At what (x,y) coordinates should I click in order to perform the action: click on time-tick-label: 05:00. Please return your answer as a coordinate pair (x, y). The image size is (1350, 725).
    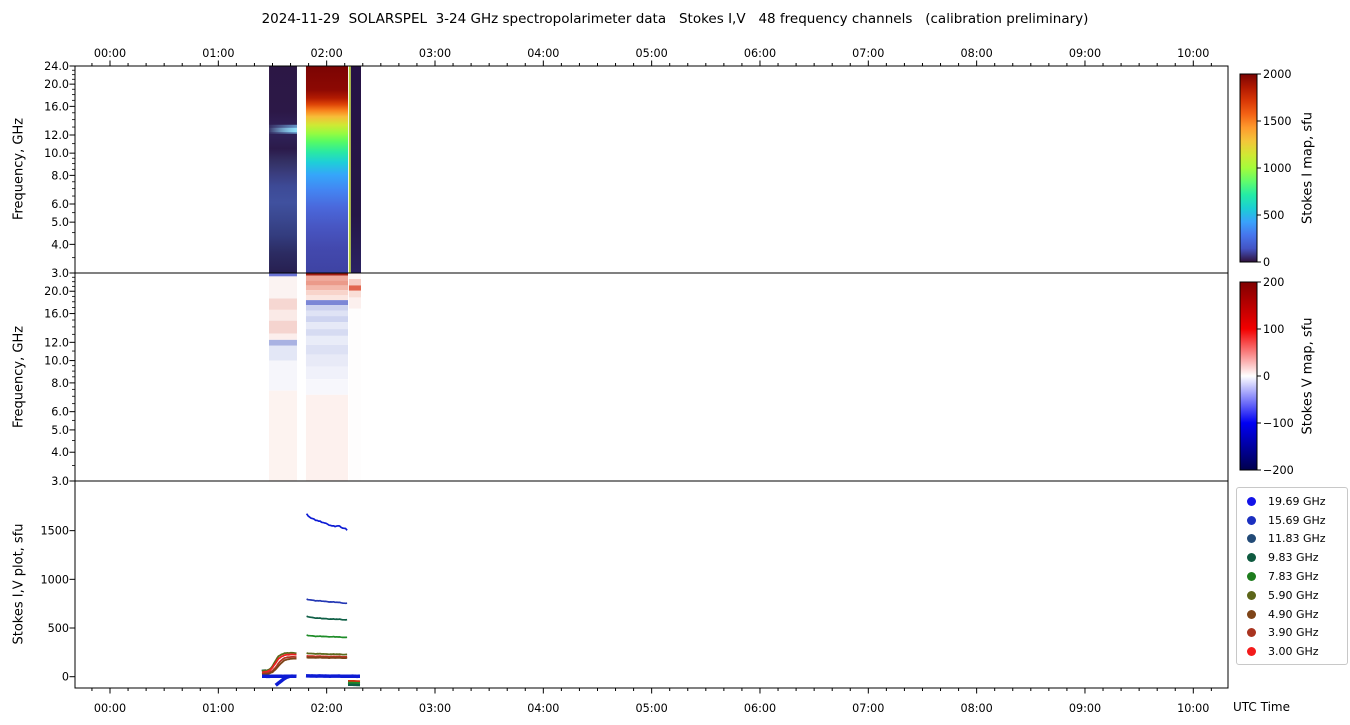
    Looking at the image, I should click on (652, 53).